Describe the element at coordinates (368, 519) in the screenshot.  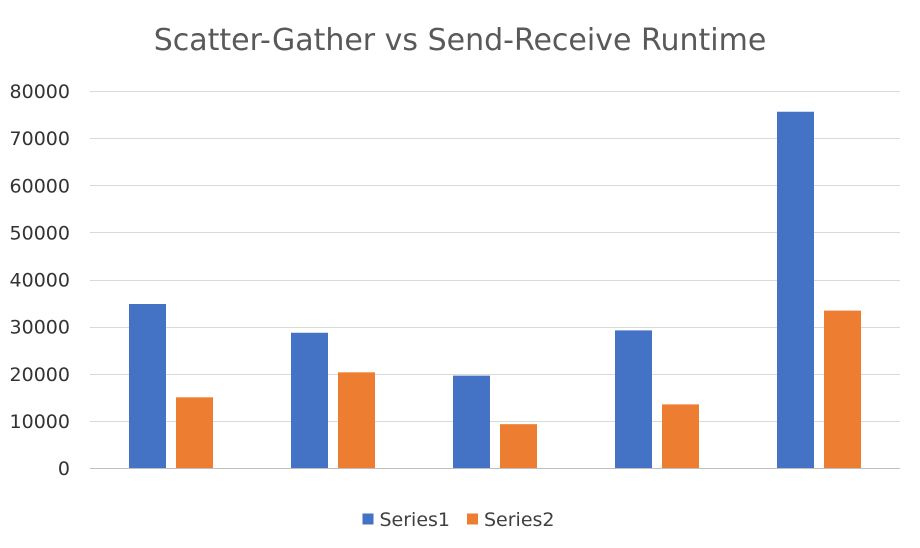
I see `legend-swatch-series1` at that location.